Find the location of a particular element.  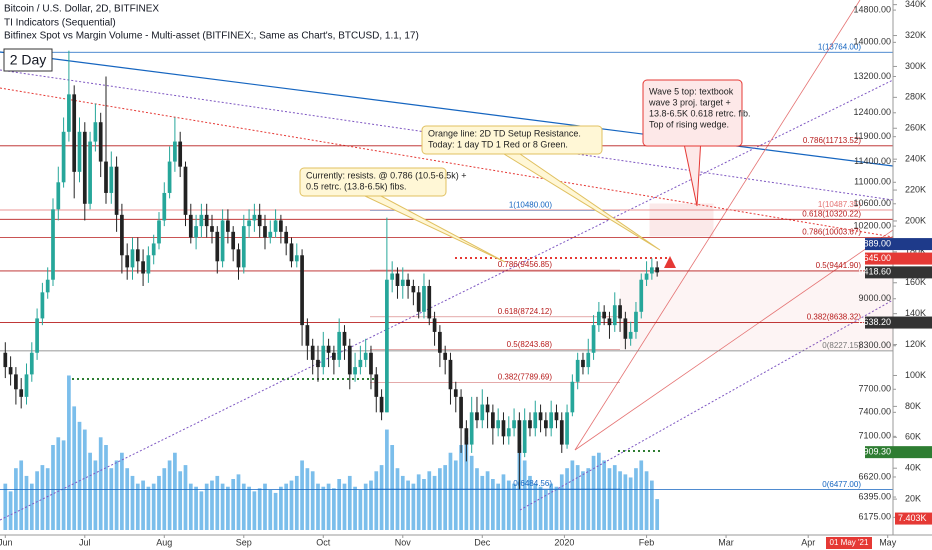

y-tick-label: 8300.00 is located at coordinates (874, 345).